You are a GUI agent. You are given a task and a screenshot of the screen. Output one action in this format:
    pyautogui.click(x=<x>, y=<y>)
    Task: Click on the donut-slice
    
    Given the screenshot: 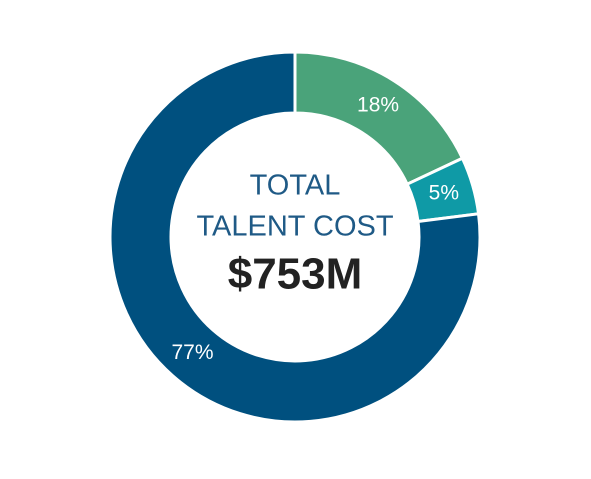 What is the action you would take?
    pyautogui.click(x=379, y=118)
    